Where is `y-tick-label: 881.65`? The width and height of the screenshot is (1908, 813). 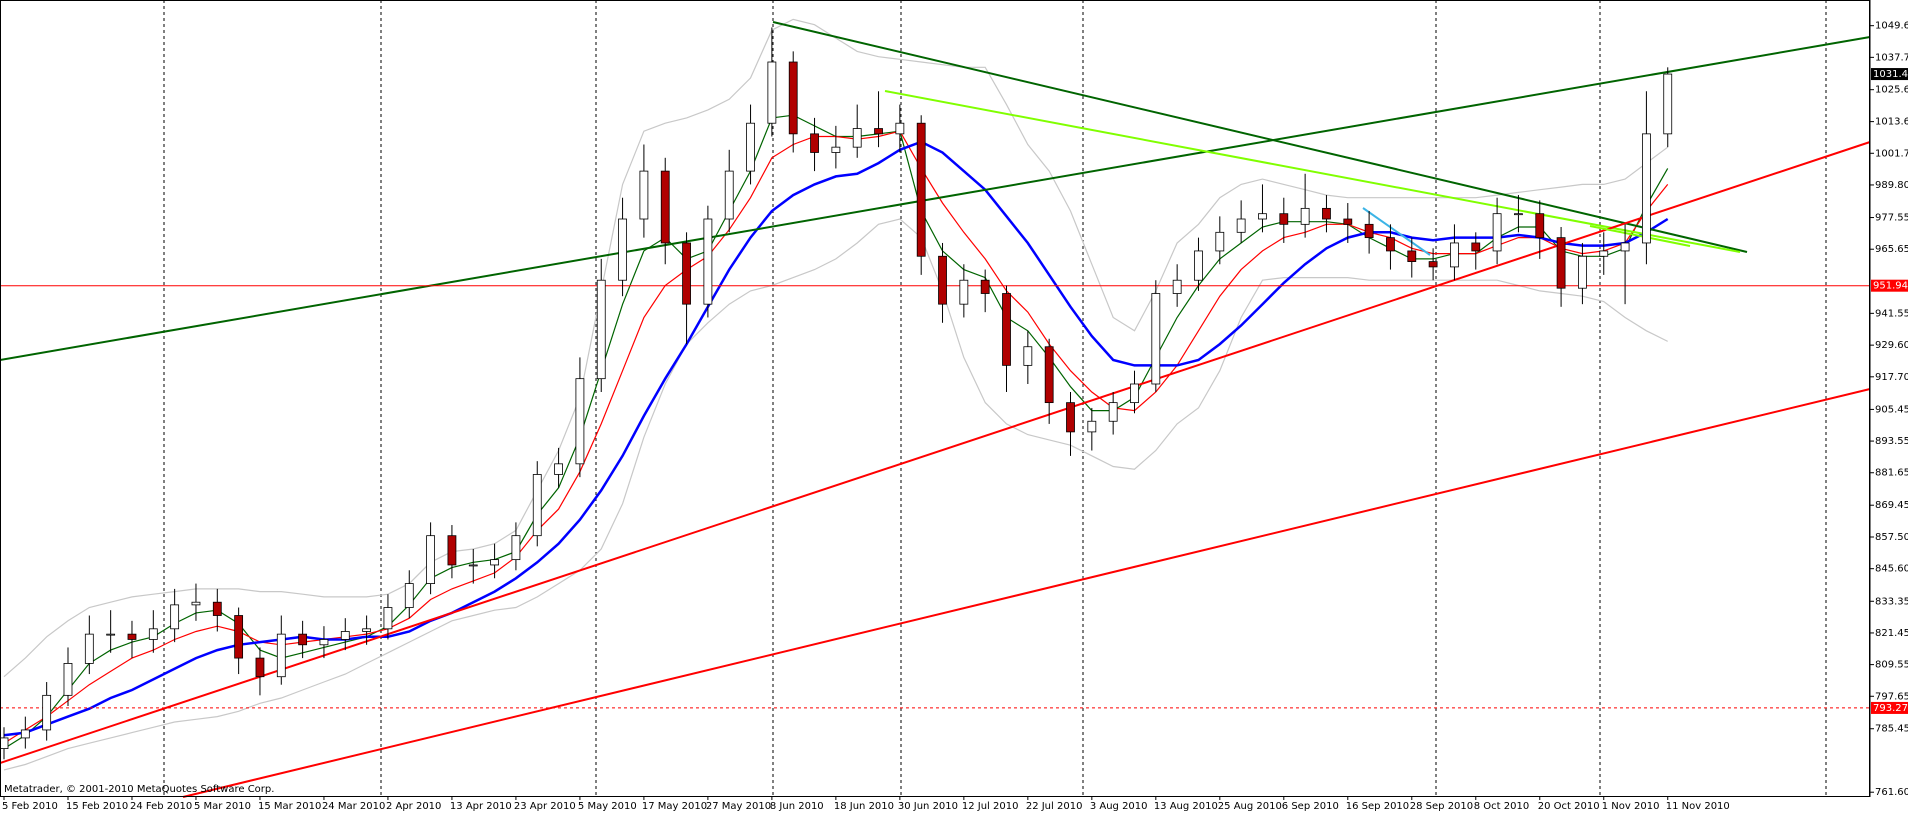 y-tick-label: 881.65 is located at coordinates (1891, 473).